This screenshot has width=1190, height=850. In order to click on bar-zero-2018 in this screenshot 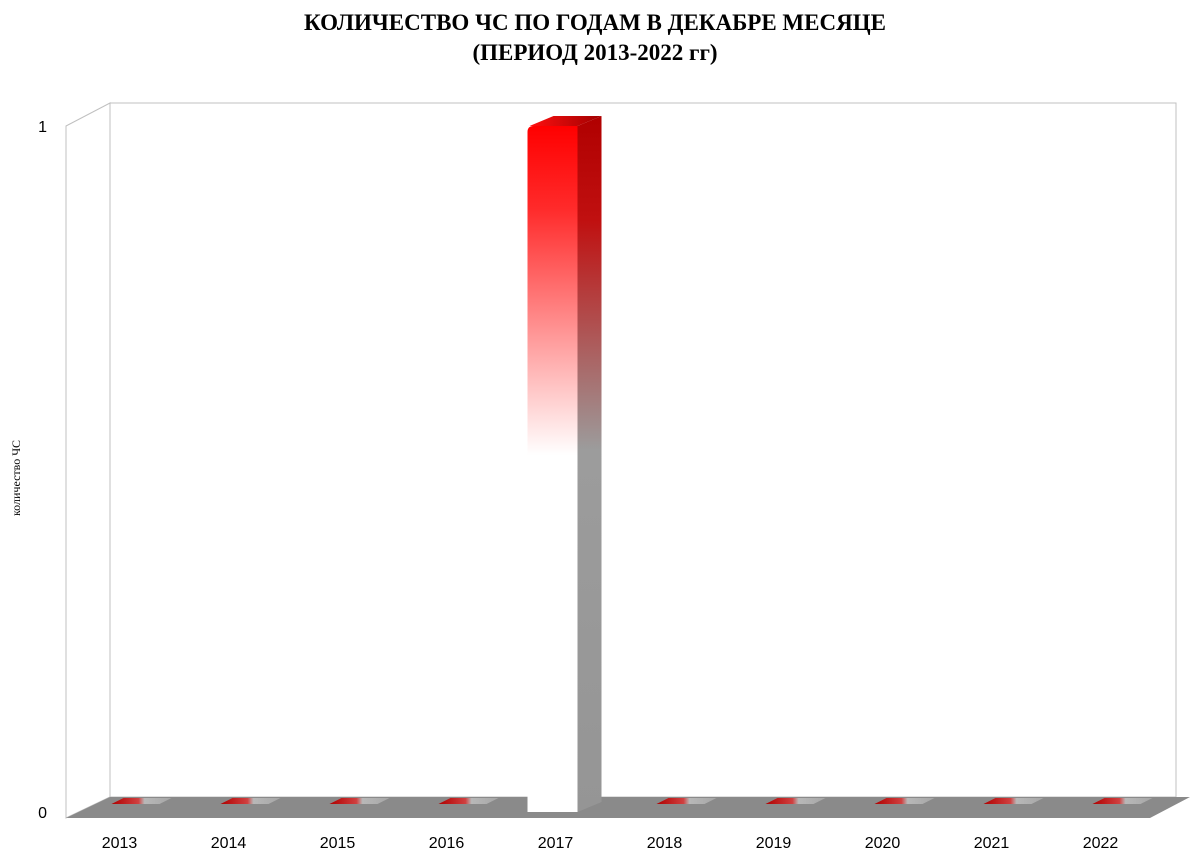, I will do `click(686, 801)`.